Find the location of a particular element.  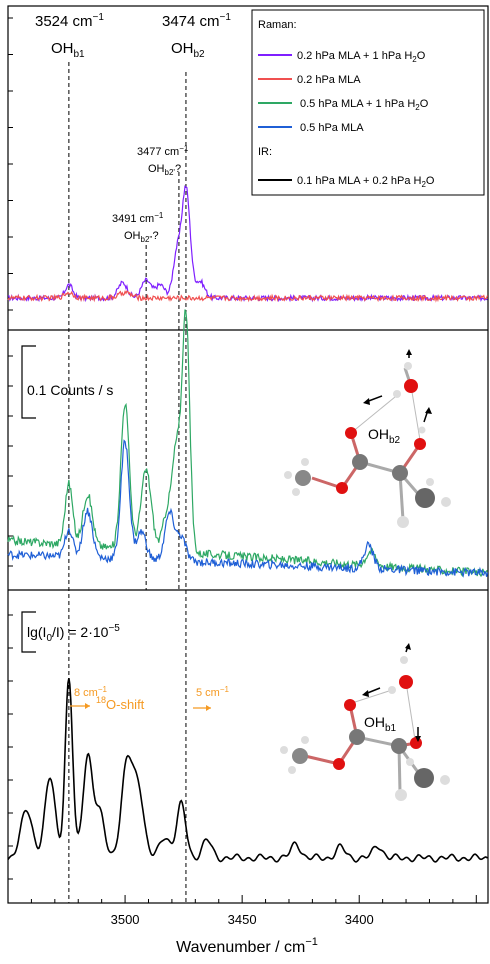

molecule-oh-b1: OHb1 is located at coordinates (365, 722).